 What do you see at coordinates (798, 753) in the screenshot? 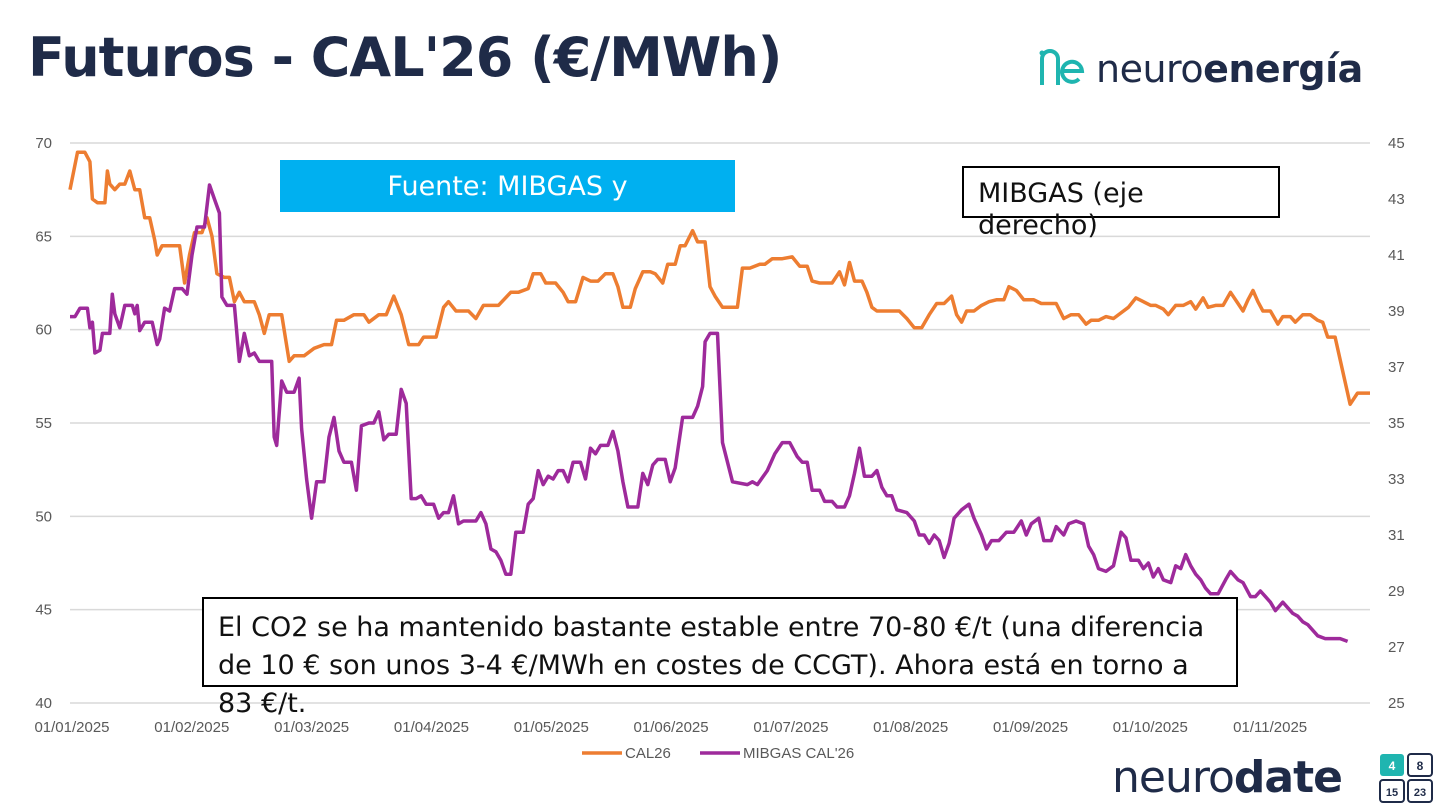
I see `legend-label: MIBGAS CAL'26` at bounding box center [798, 753].